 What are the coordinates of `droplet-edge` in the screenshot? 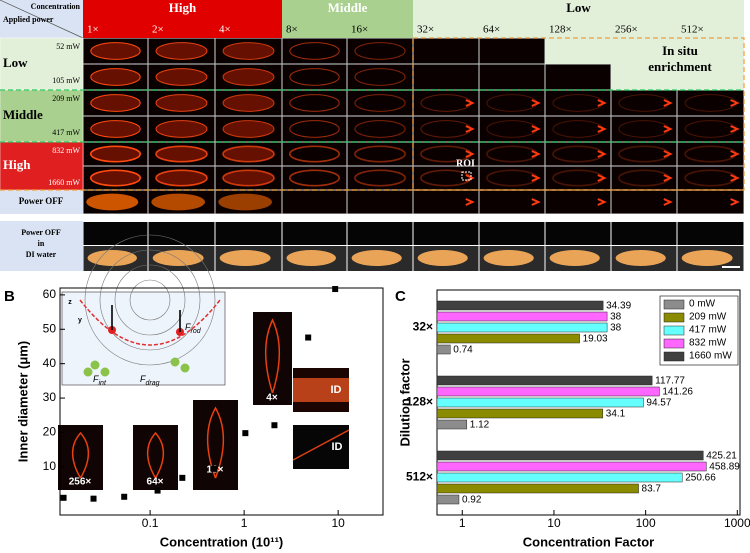 It's located at (150, 322).